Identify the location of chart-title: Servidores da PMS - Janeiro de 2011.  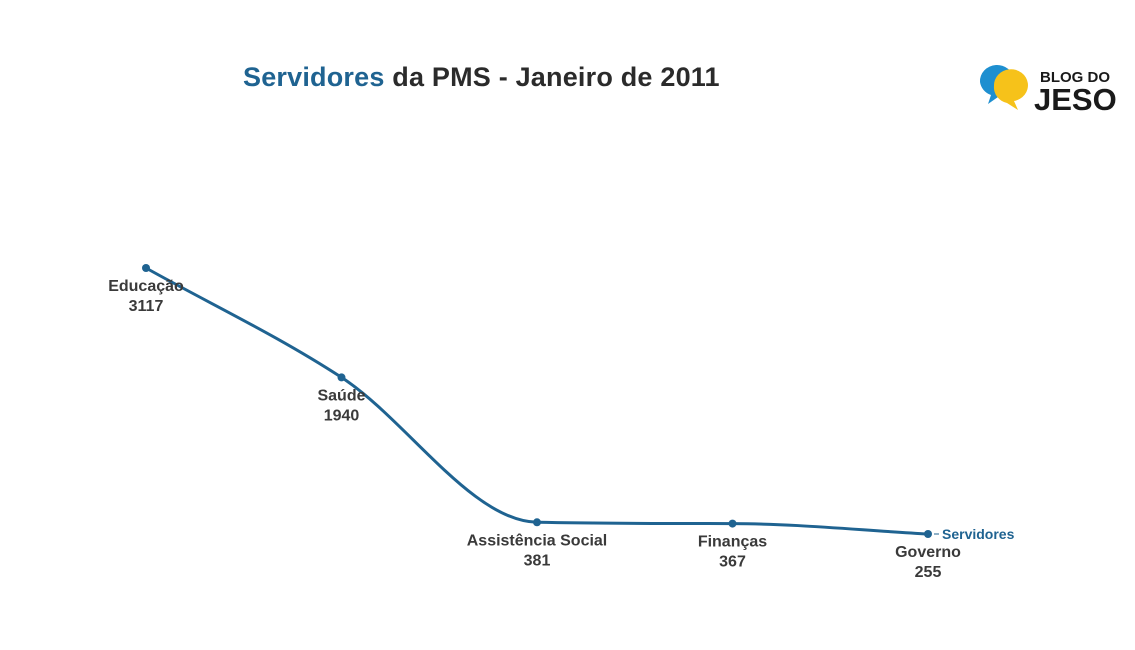
(481, 77).